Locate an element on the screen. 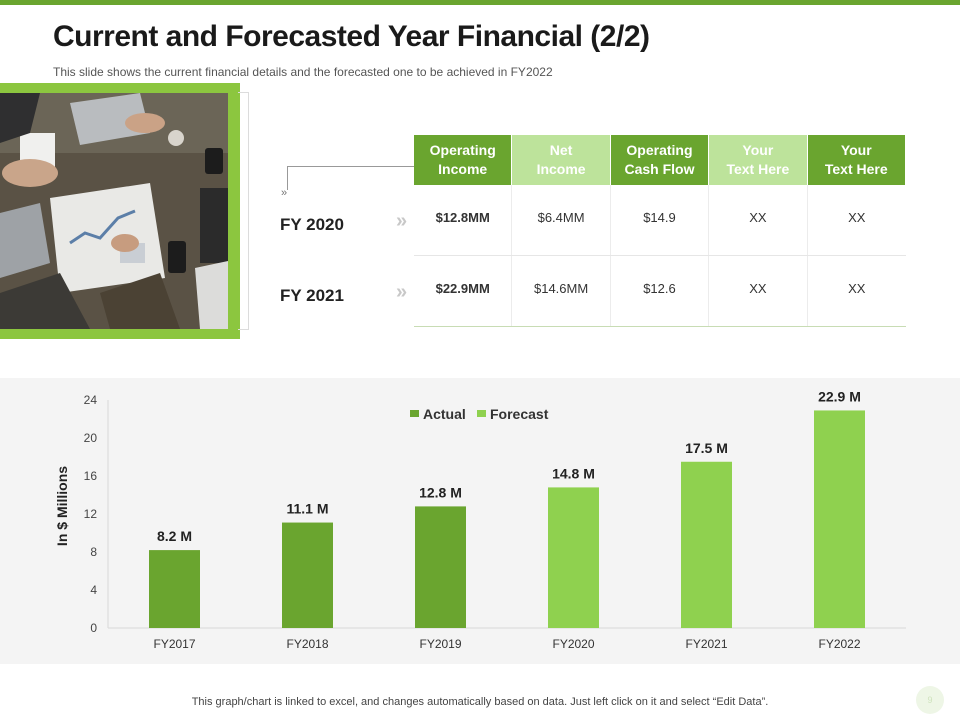 This screenshot has height=720, width=960. table-cell: $12.6 is located at coordinates (660, 291).